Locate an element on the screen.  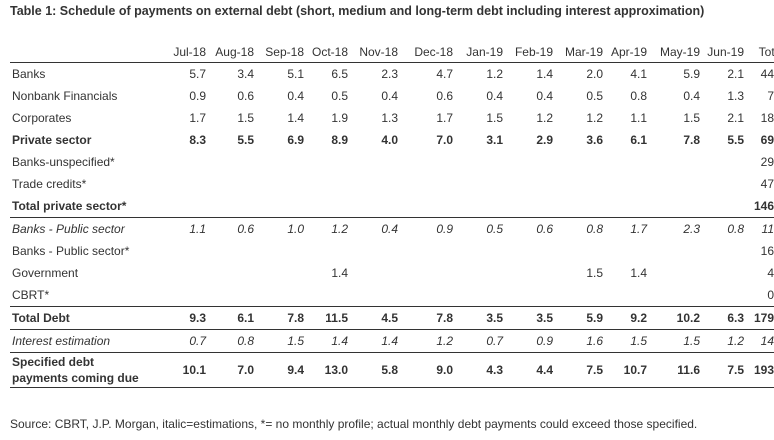
header-col: Jan-19 is located at coordinates (480, 52).